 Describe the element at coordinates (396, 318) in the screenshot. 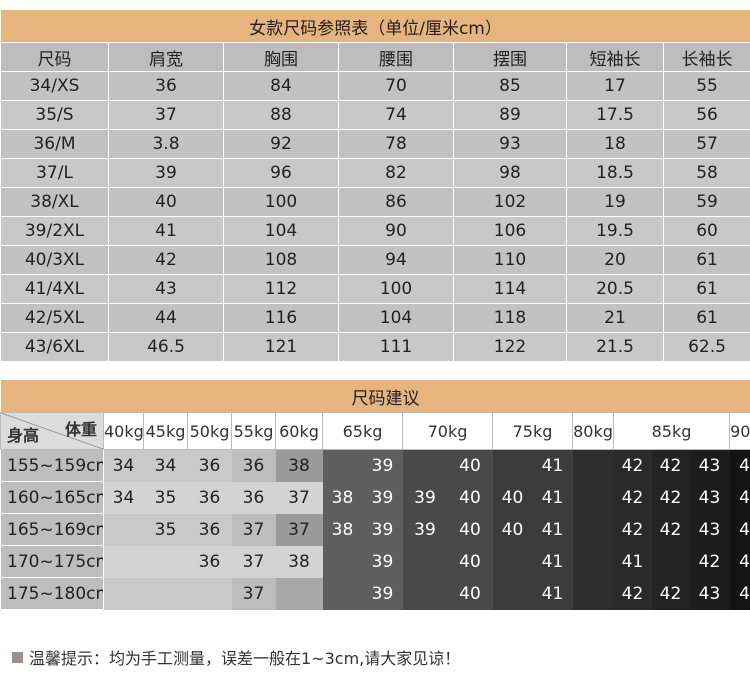

I see `size-value-cell: 104` at that location.